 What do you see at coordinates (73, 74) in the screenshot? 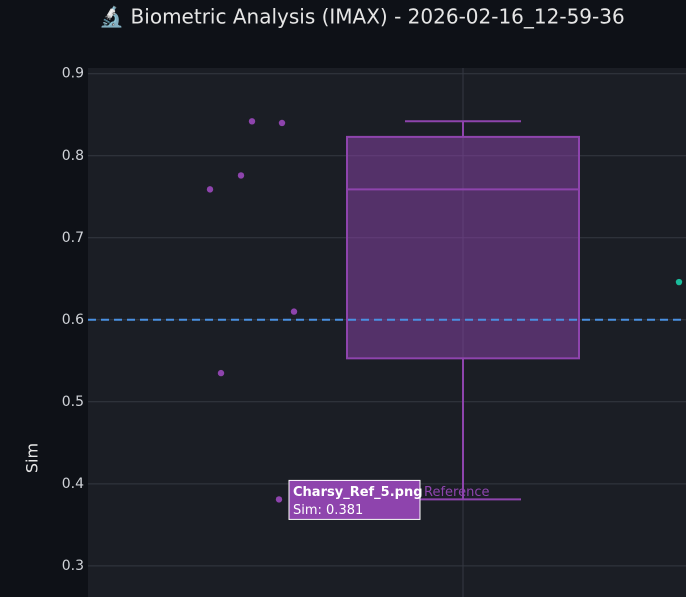
I see `y-tick-label: 0.9` at bounding box center [73, 74].